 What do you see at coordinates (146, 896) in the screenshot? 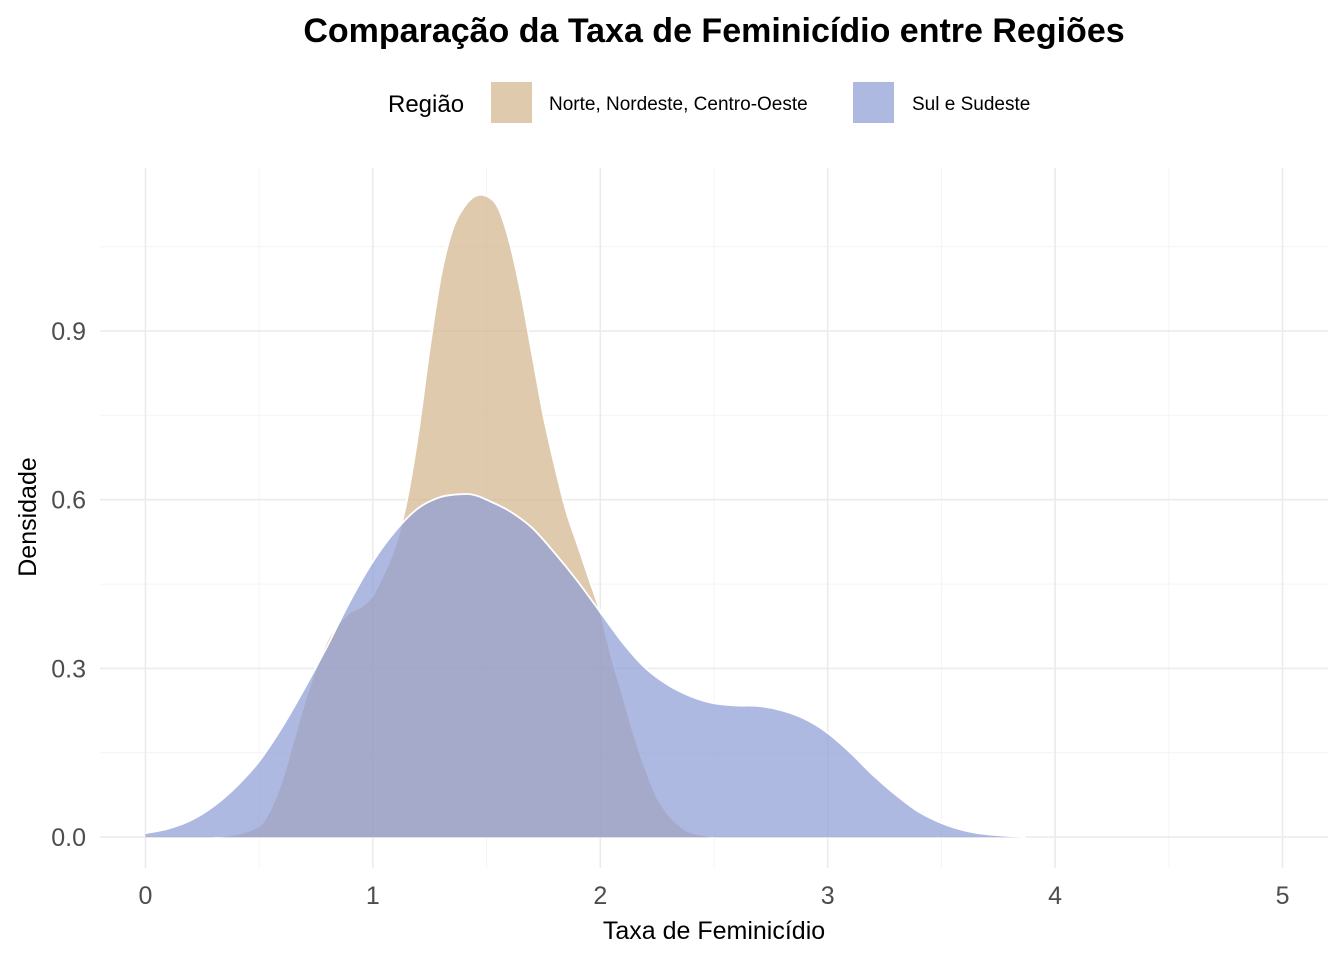
I see `x-tick-label: 0` at bounding box center [146, 896].